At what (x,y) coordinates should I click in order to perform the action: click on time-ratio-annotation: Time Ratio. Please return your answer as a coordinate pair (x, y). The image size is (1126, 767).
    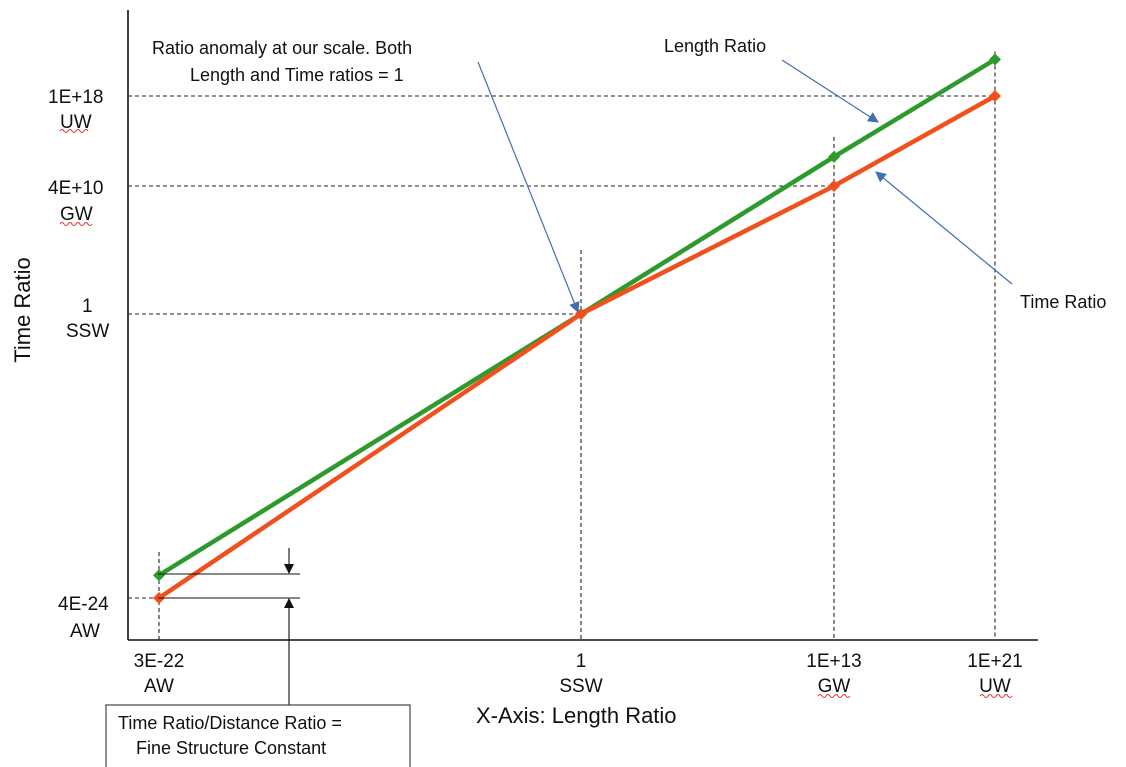
    Looking at the image, I should click on (1063, 302).